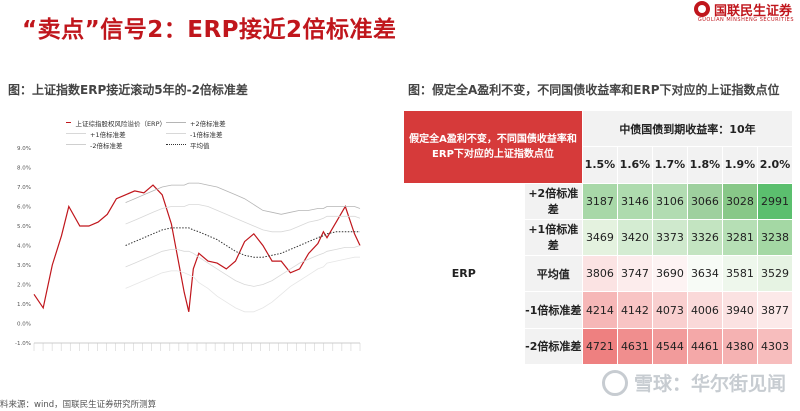 The image size is (800, 411). I want to click on table-cell: 4214, so click(599, 310).